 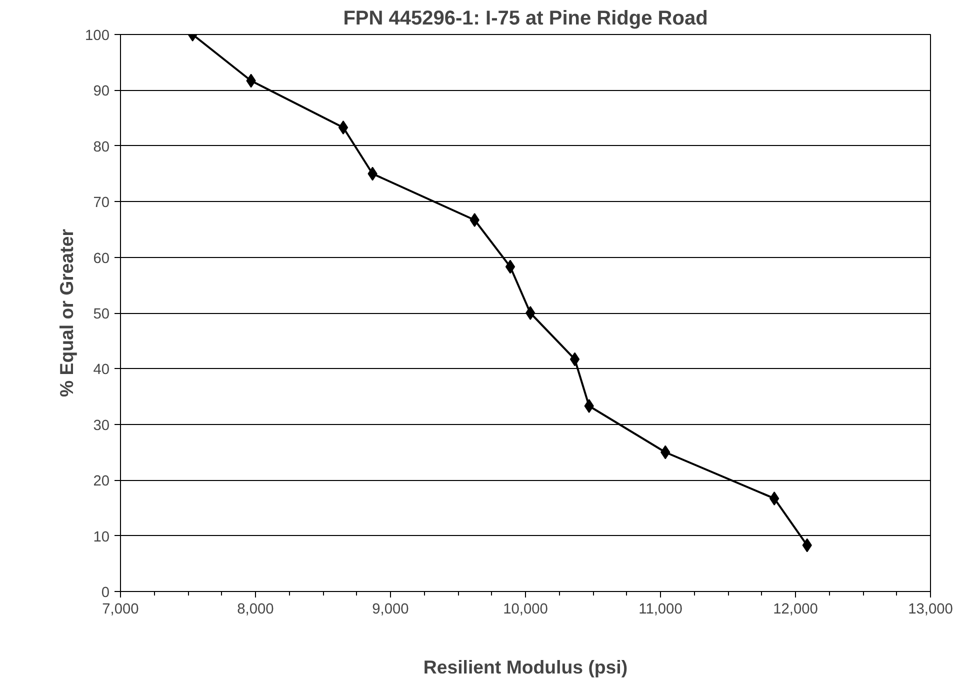 What do you see at coordinates (101, 203) in the screenshot?
I see `y-tick-label: 70` at bounding box center [101, 203].